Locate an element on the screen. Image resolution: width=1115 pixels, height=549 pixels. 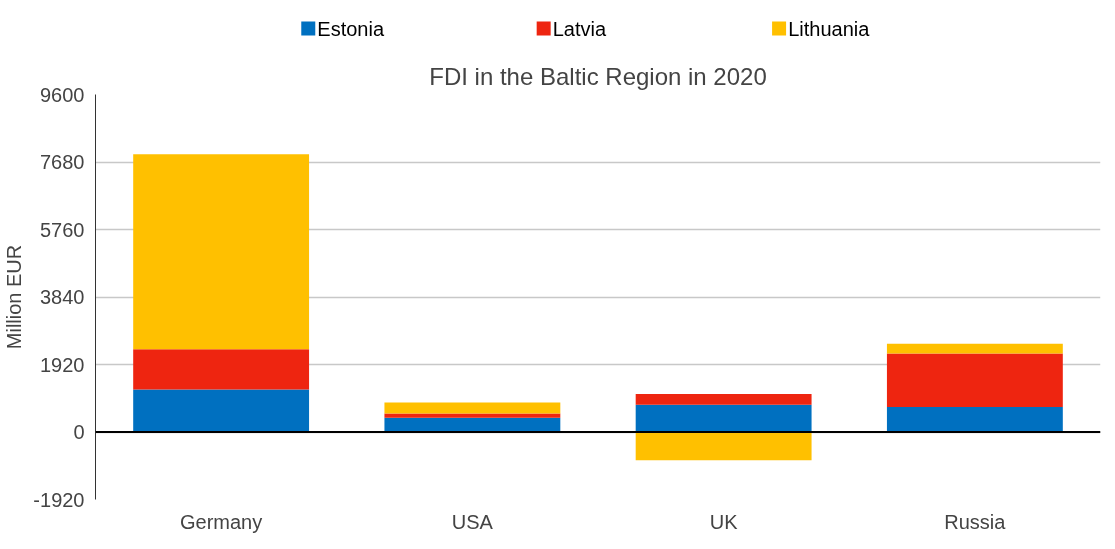
y-tick-label: 5760 is located at coordinates (62, 229).